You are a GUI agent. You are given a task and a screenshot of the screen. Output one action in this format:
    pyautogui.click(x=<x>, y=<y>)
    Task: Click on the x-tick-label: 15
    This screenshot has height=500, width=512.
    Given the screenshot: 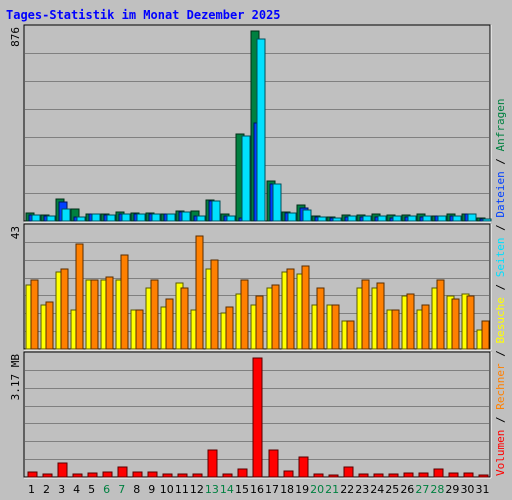 What is the action you would take?
    pyautogui.click(x=242, y=489)
    